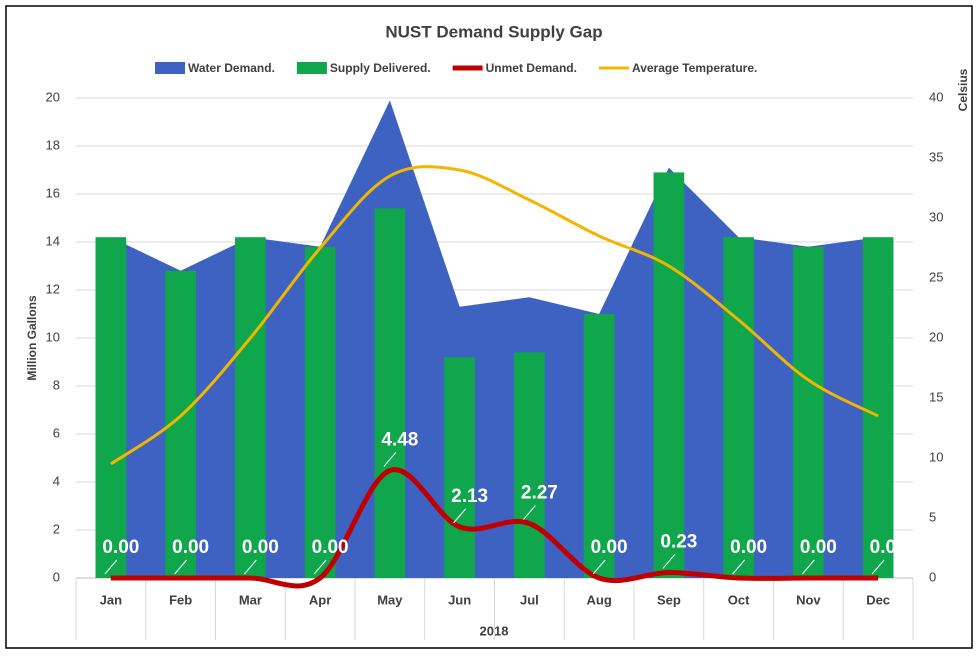  Describe the element at coordinates (231, 68) in the screenshot. I see `legend-label: Water Demand.` at that location.